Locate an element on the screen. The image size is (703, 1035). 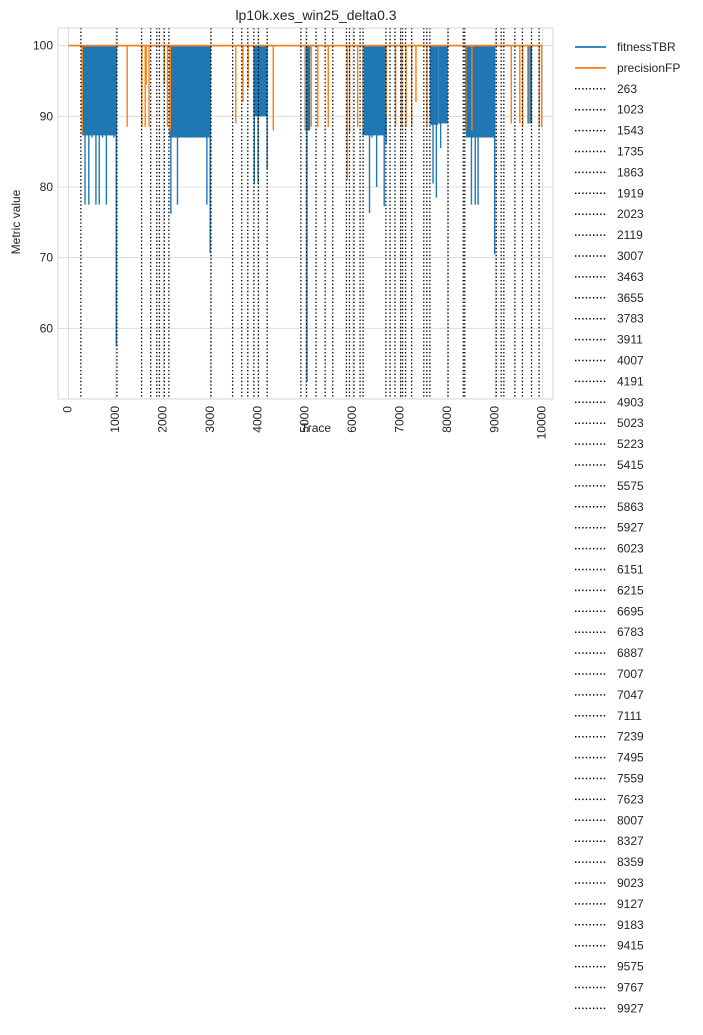
x-tick-label: 8000 is located at coordinates (447, 419).